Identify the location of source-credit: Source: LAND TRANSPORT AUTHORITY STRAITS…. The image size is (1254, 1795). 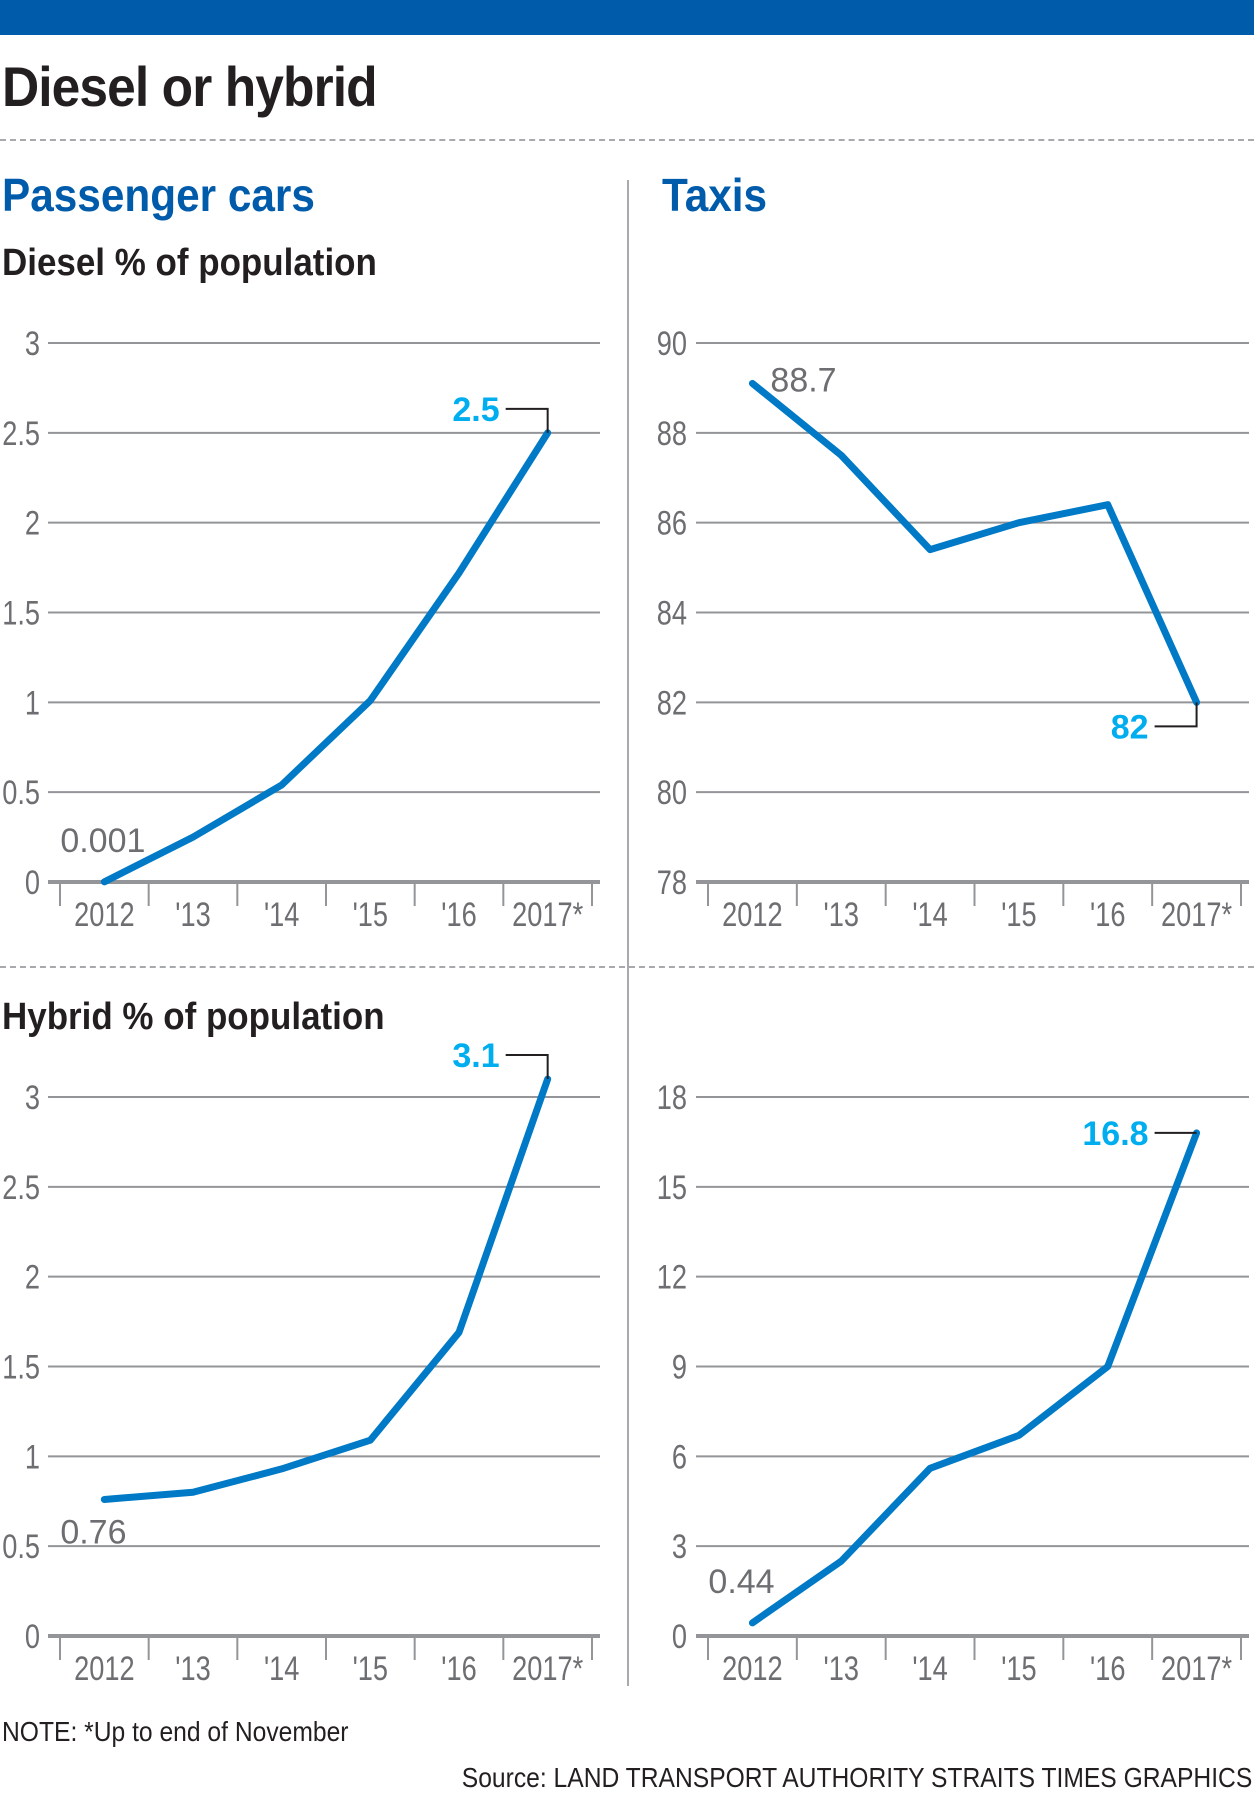
(856, 1777).